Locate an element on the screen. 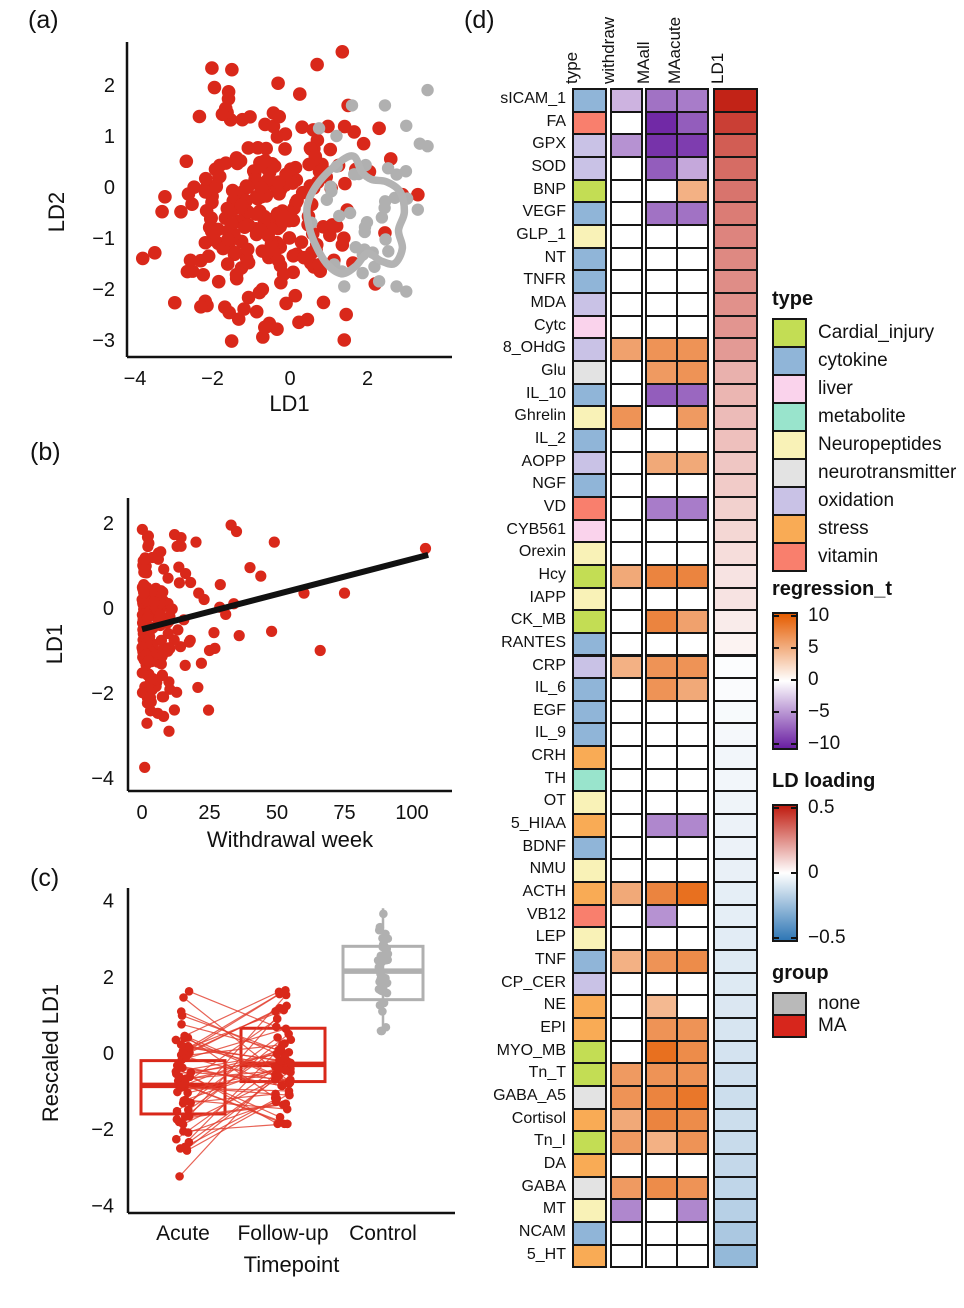 The image size is (964, 1308). legend-label-vitamin: vitamin is located at coordinates (848, 556).